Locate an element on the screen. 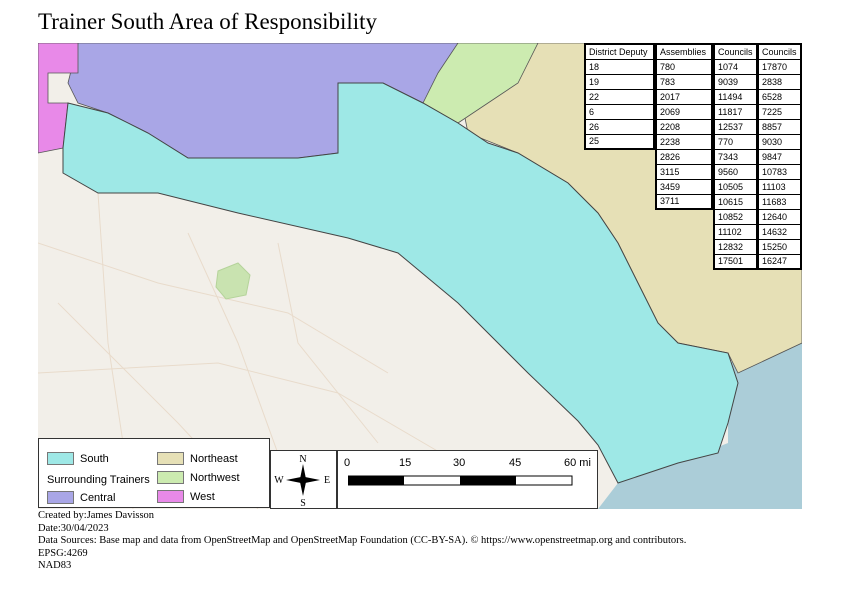 The height and width of the screenshot is (595, 842). table-row: 2838 is located at coordinates (779, 81).